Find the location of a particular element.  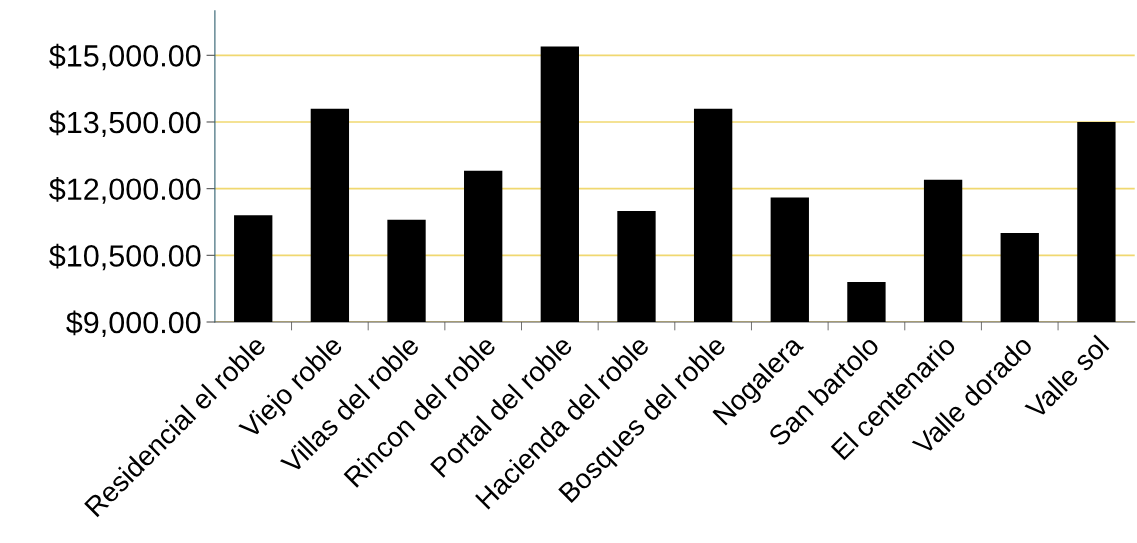

y-tick-label: $13,500.00 is located at coordinates (125, 123).